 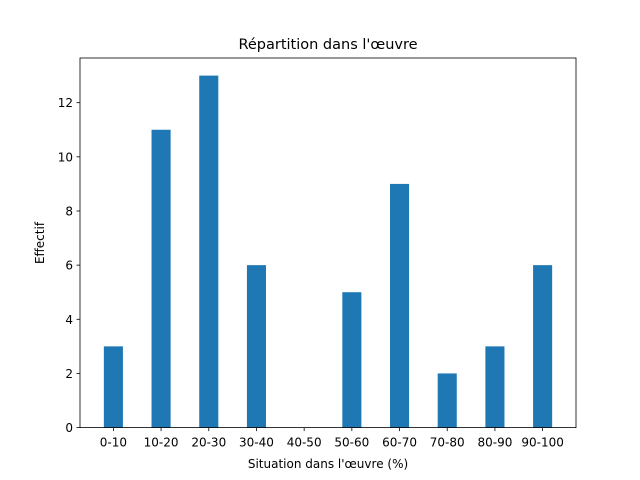 What do you see at coordinates (69, 211) in the screenshot?
I see `y-tick-label: 8` at bounding box center [69, 211].